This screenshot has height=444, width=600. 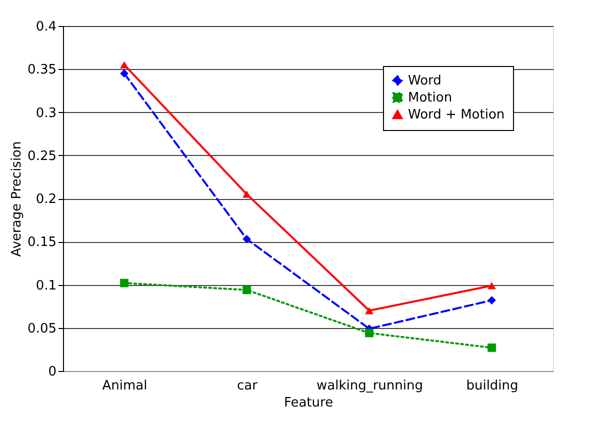 I want to click on y-tick-label: 0.3, so click(x=46, y=113).